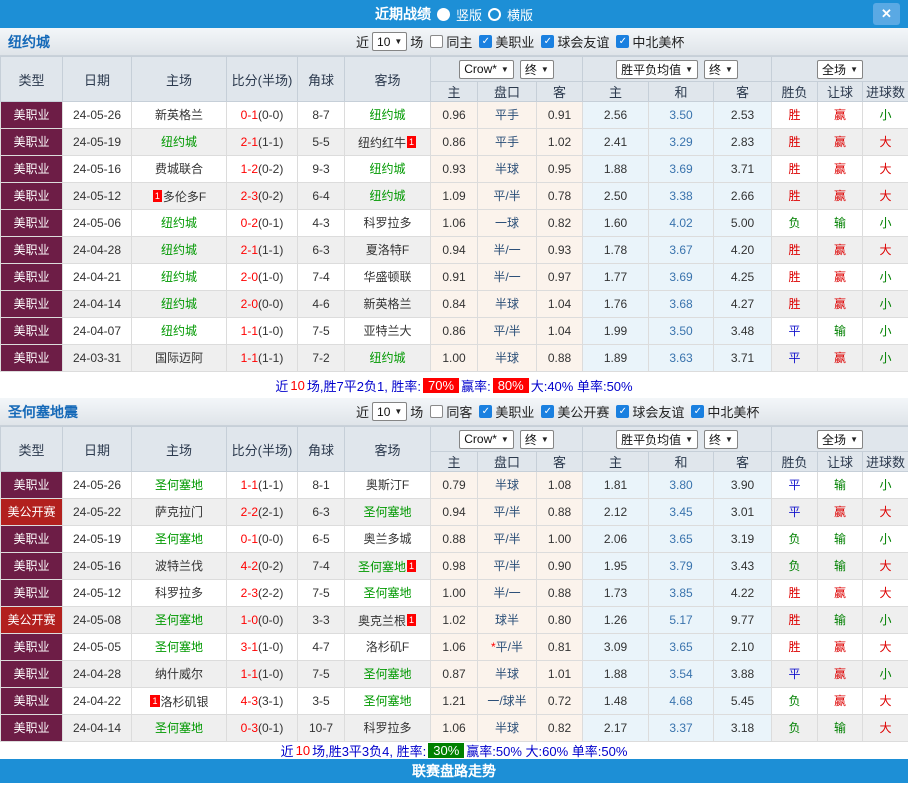 Image resolution: width=908 pixels, height=803 pixels. What do you see at coordinates (178, 566) in the screenshot?
I see `team-name-text: 波特兰伐` at bounding box center [178, 566].